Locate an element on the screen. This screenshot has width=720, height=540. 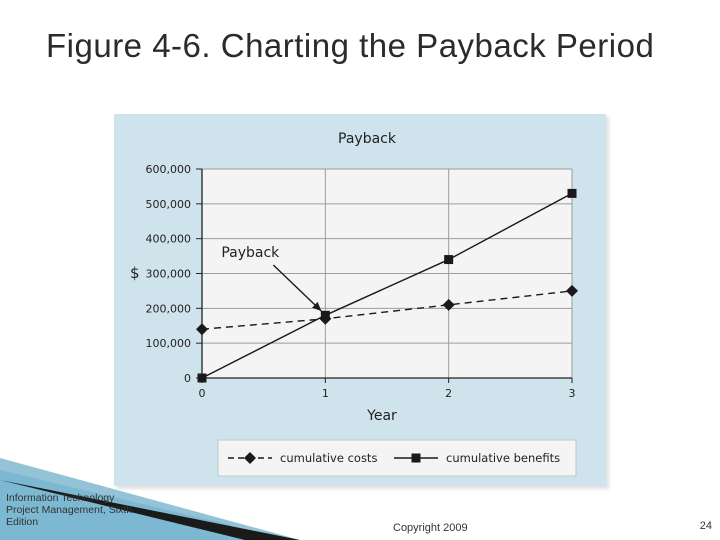
chart-title: Payback is located at coordinates (367, 139).